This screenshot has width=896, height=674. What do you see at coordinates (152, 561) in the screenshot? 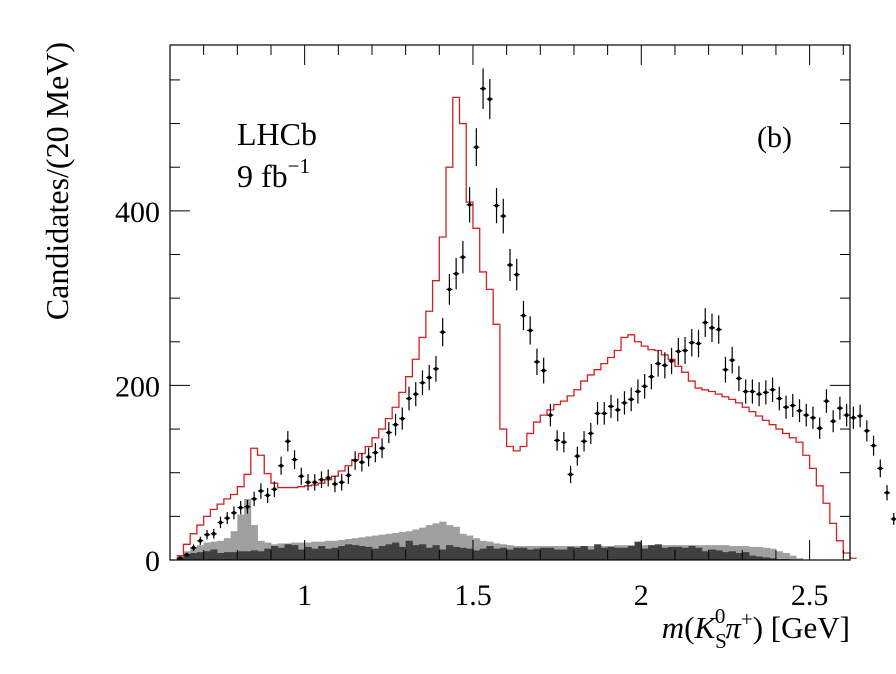
I see `y-tick-label: 0` at bounding box center [152, 561].